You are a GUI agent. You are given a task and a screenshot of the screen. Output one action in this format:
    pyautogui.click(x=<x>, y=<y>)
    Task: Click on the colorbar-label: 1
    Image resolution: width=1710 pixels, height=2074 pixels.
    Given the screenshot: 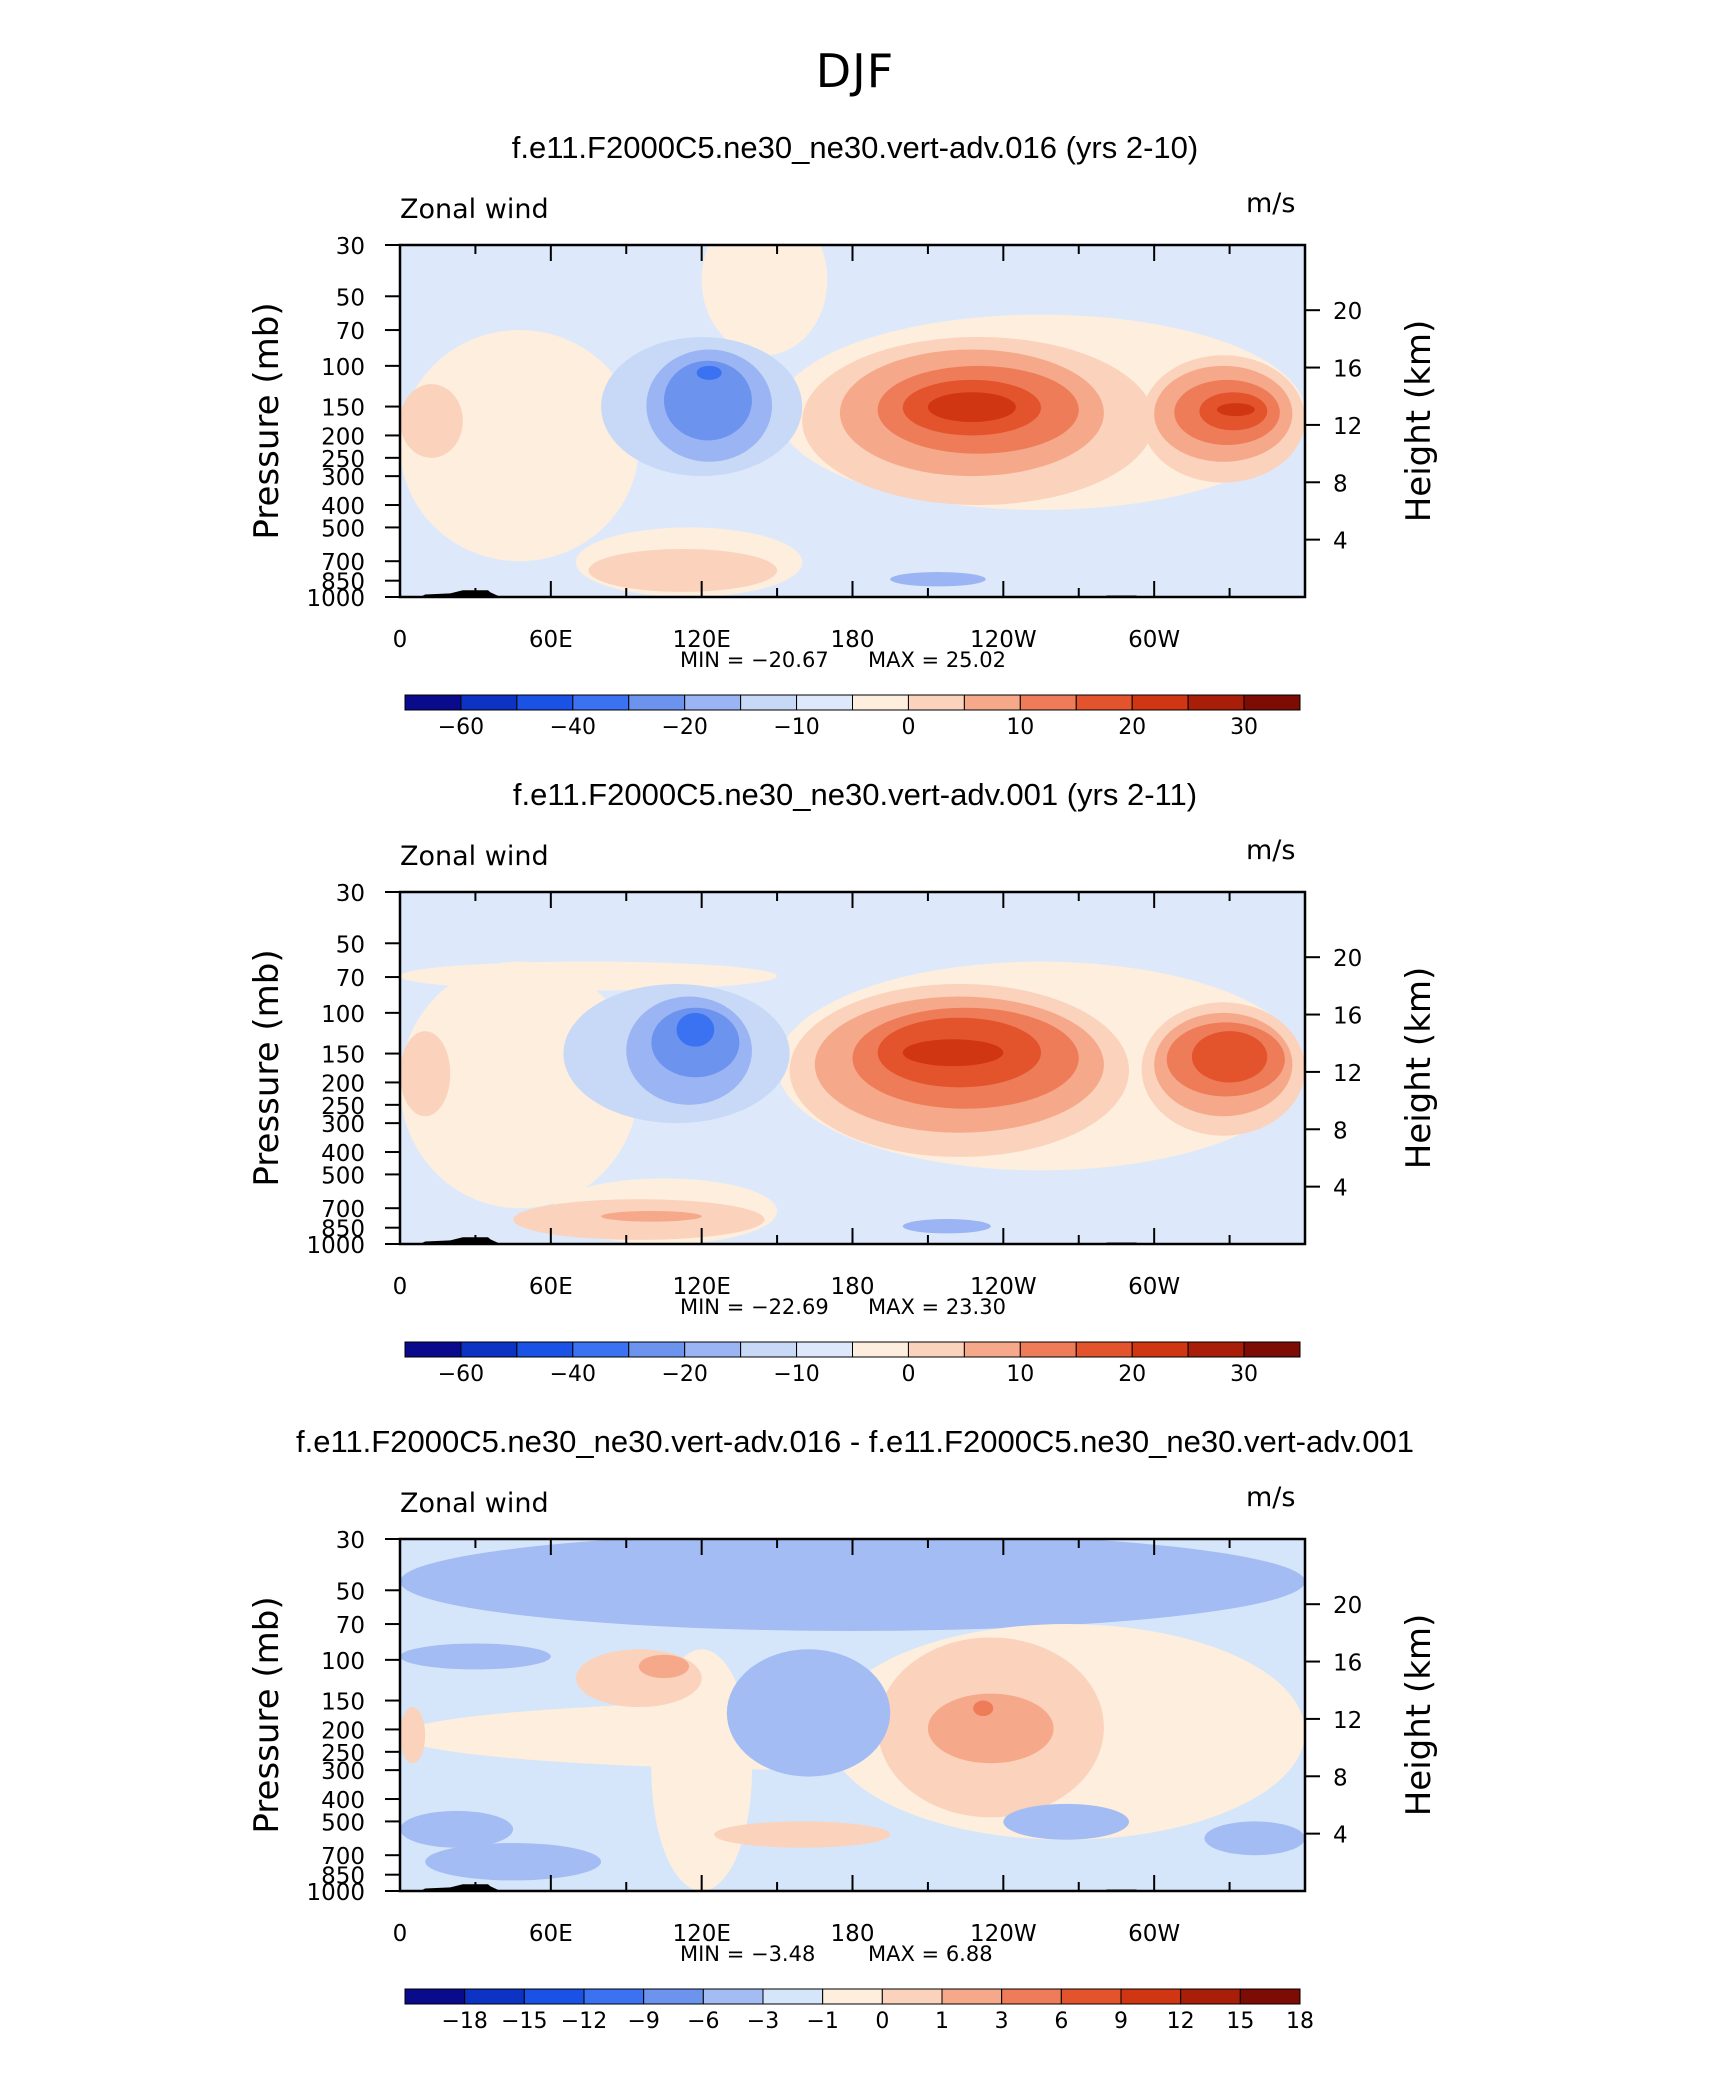 What is the action you would take?
    pyautogui.click(x=942, y=2021)
    